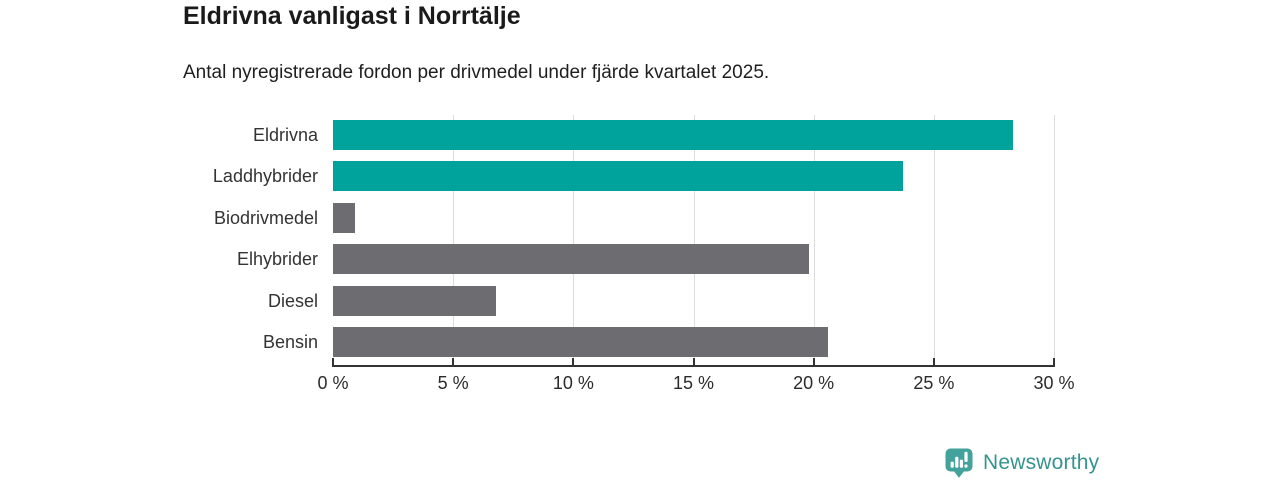 Image resolution: width=1280 pixels, height=480 pixels. What do you see at coordinates (415, 300) in the screenshot?
I see `bar-diesel` at bounding box center [415, 300].